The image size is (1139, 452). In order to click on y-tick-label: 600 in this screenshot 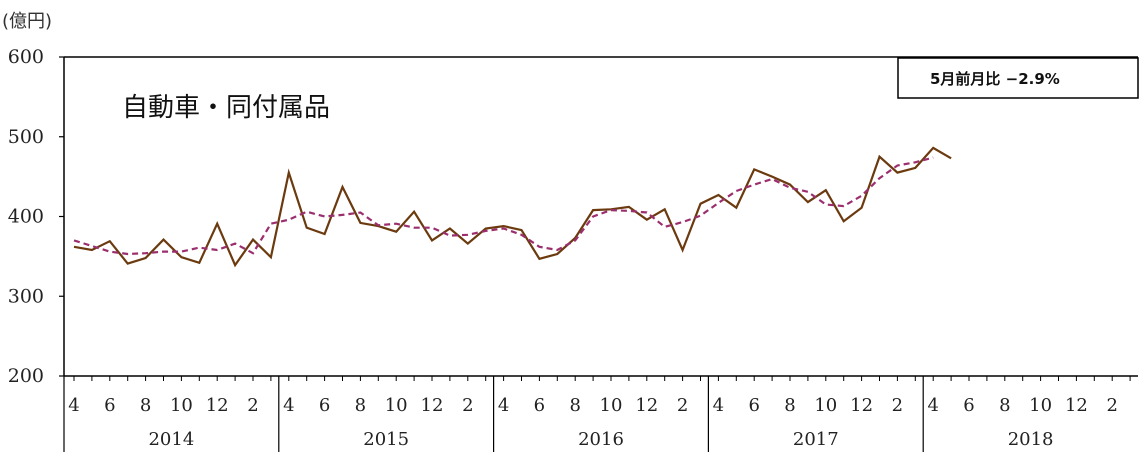, I will do `click(26, 57)`.